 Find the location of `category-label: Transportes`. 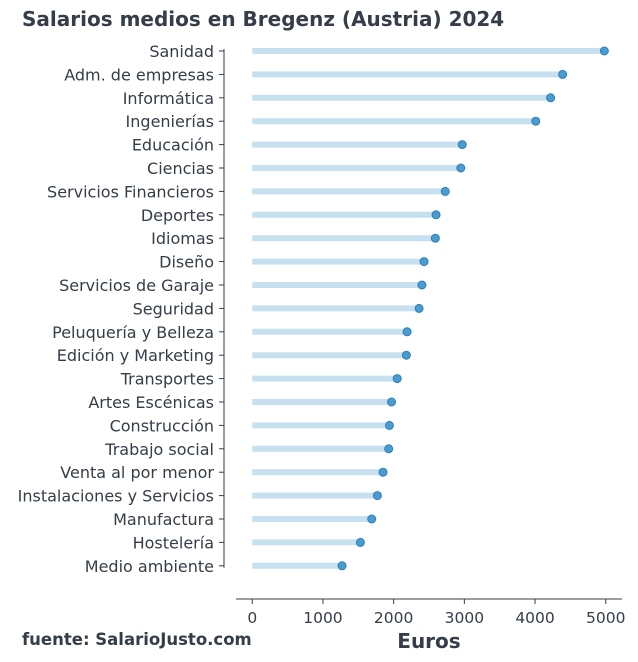

category-label: Transportes is located at coordinates (167, 379).